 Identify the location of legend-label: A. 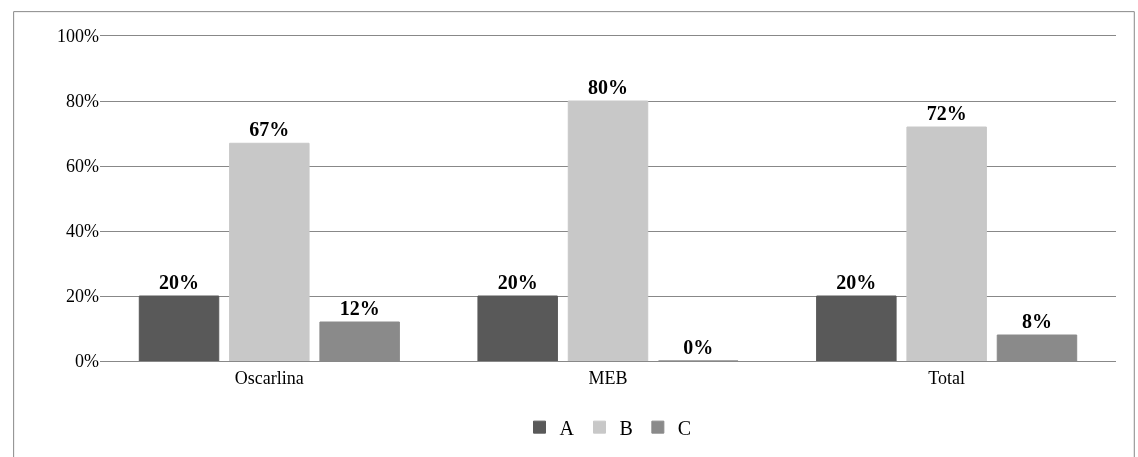
(567, 427).